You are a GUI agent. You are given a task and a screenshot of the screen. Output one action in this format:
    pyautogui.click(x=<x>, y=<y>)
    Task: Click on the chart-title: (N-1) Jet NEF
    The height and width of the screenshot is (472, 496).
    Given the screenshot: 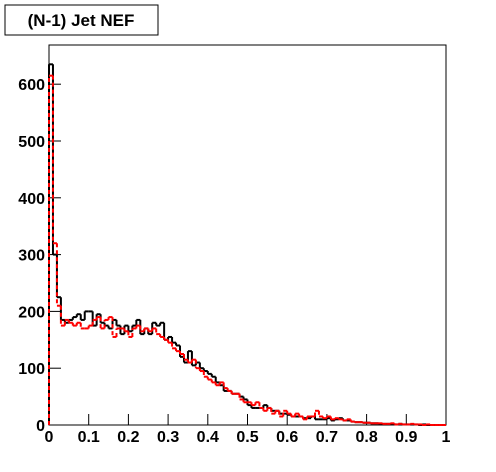 What is the action you would take?
    pyautogui.click(x=81, y=20)
    